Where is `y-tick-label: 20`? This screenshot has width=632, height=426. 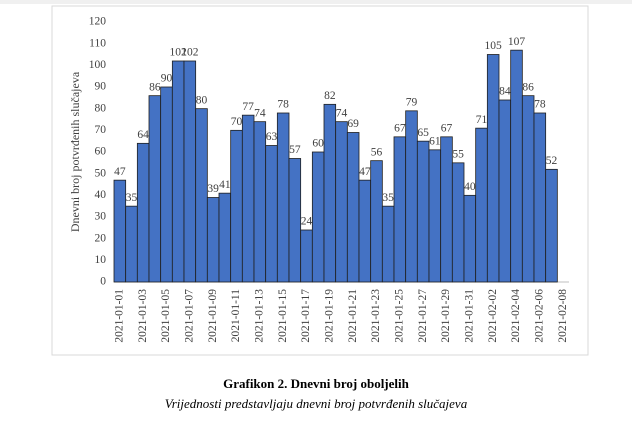 y-tick-label: 20 is located at coordinates (101, 238).